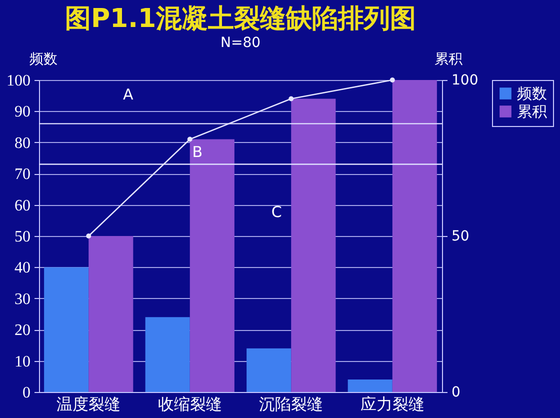 This screenshot has height=418, width=560. I want to click on annotation: A, so click(128, 94).